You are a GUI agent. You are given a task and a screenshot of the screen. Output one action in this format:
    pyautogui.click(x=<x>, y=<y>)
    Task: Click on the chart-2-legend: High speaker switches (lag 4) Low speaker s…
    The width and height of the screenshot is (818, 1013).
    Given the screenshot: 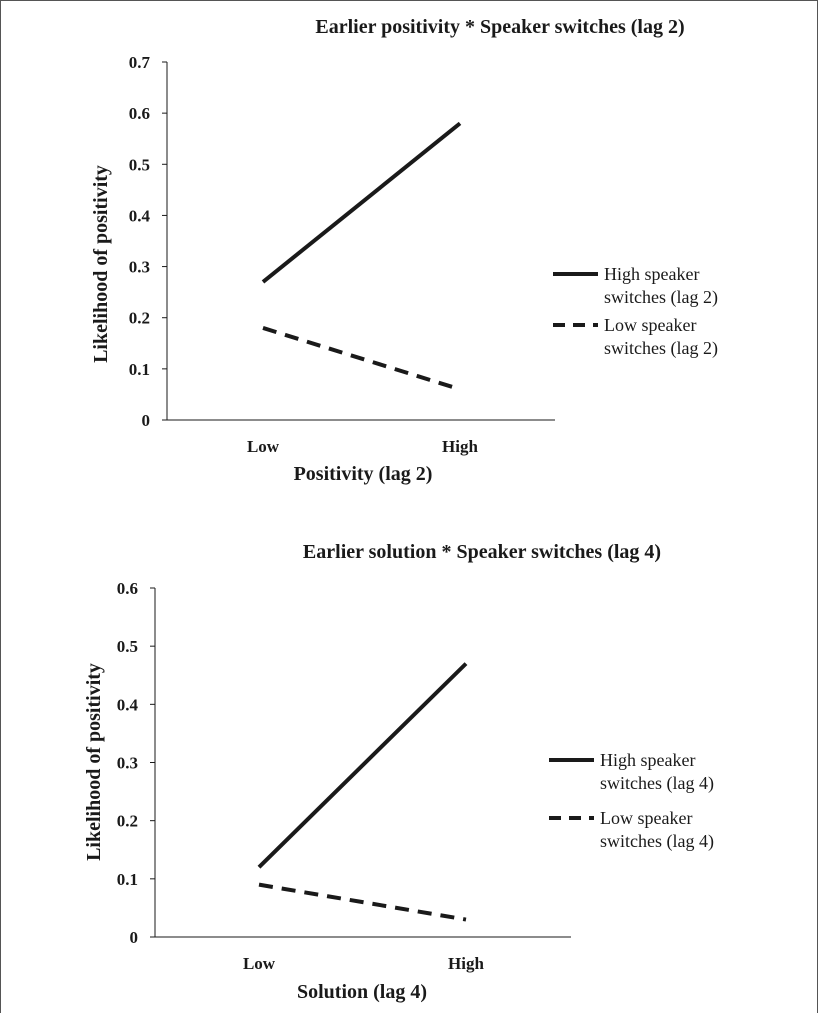 What is the action you would take?
    pyautogui.click(x=631, y=801)
    